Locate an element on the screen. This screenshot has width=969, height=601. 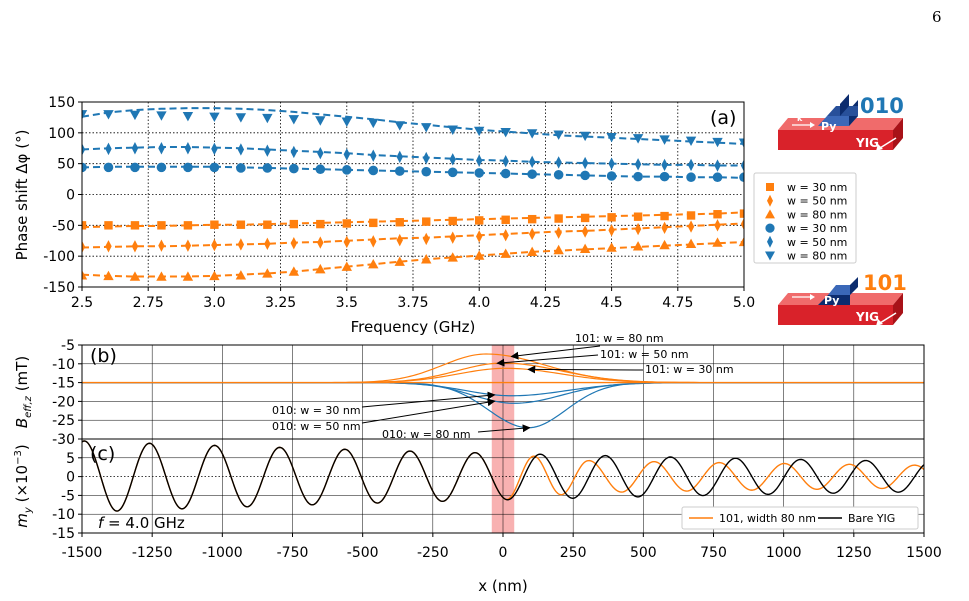
inset-010: Py k YIG 010 is located at coordinates (841, 122).